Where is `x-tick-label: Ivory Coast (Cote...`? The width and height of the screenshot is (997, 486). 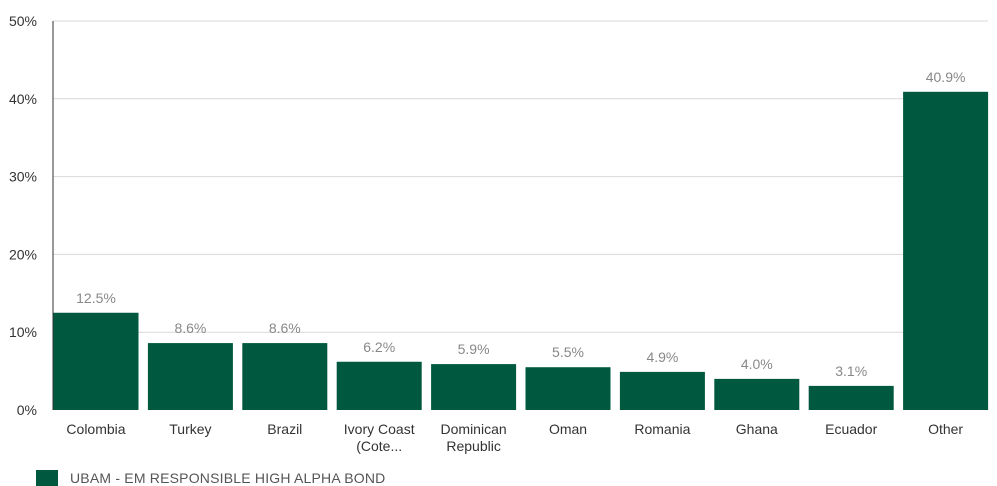 x-tick-label: Ivory Coast (Cote... is located at coordinates (379, 437).